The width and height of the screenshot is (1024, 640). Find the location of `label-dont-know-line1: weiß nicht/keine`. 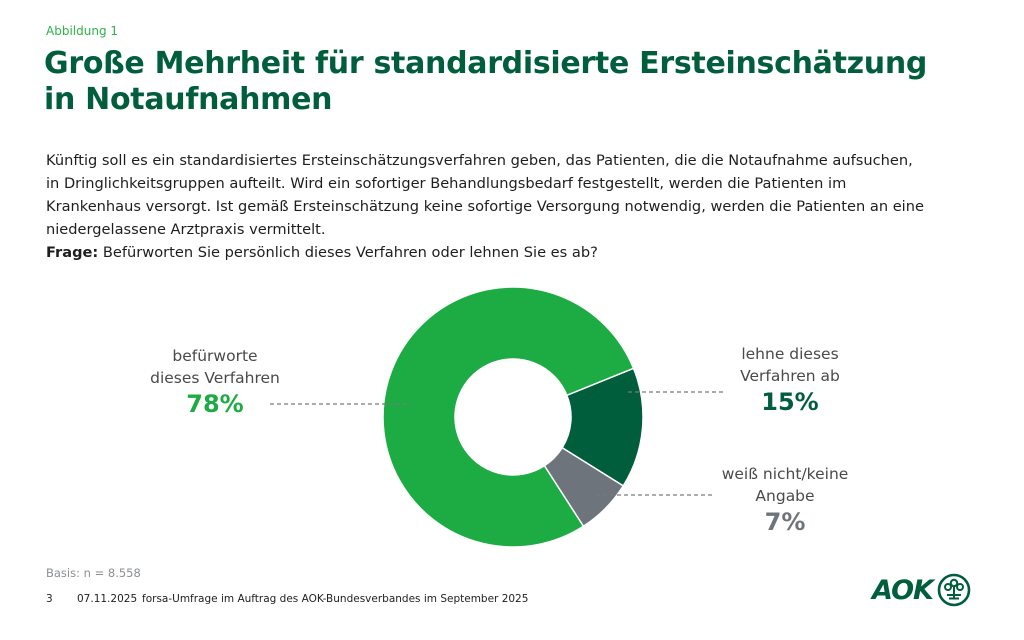

label-dont-know-line1: weiß nicht/keine is located at coordinates (785, 474).